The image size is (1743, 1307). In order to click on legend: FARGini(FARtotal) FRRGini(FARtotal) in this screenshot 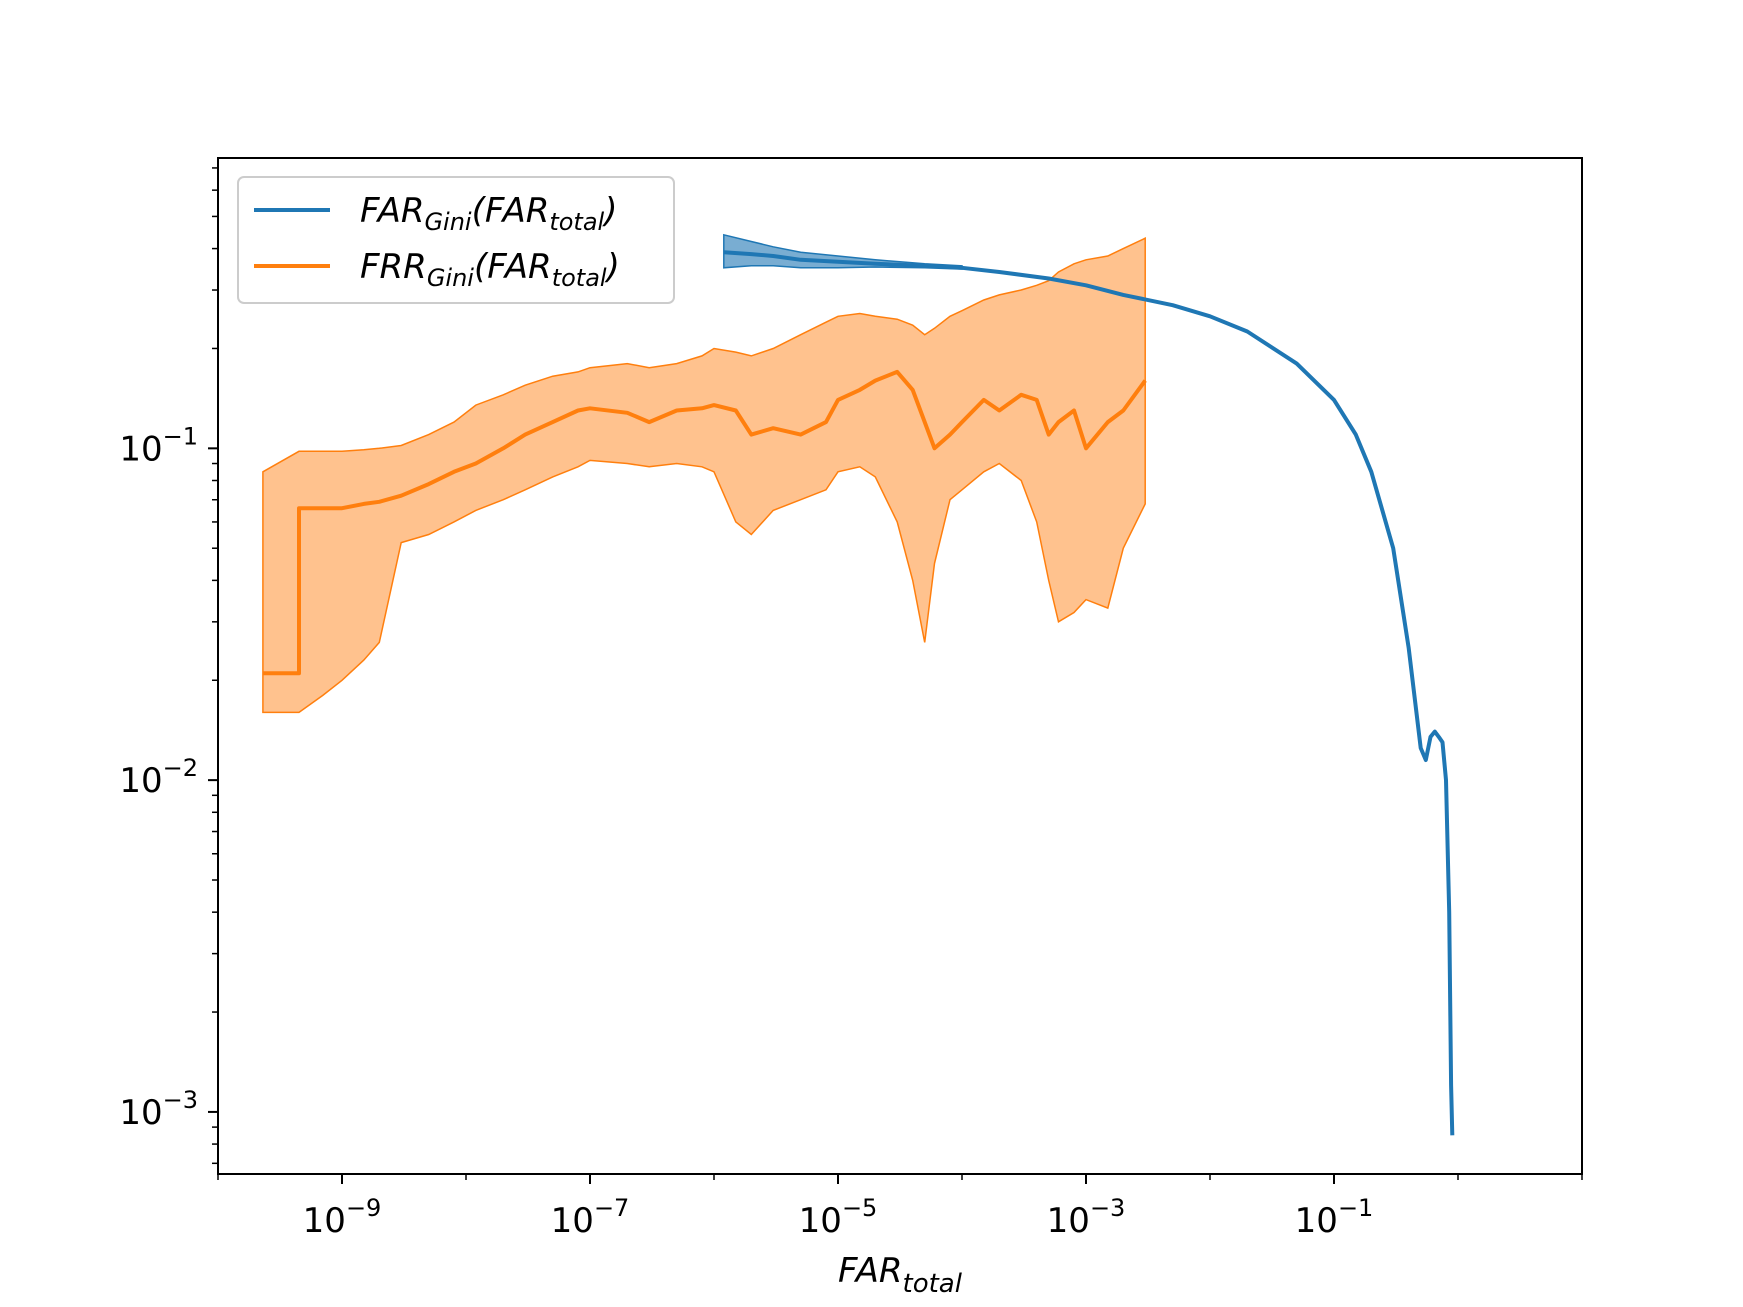, I will do `click(456, 240)`.